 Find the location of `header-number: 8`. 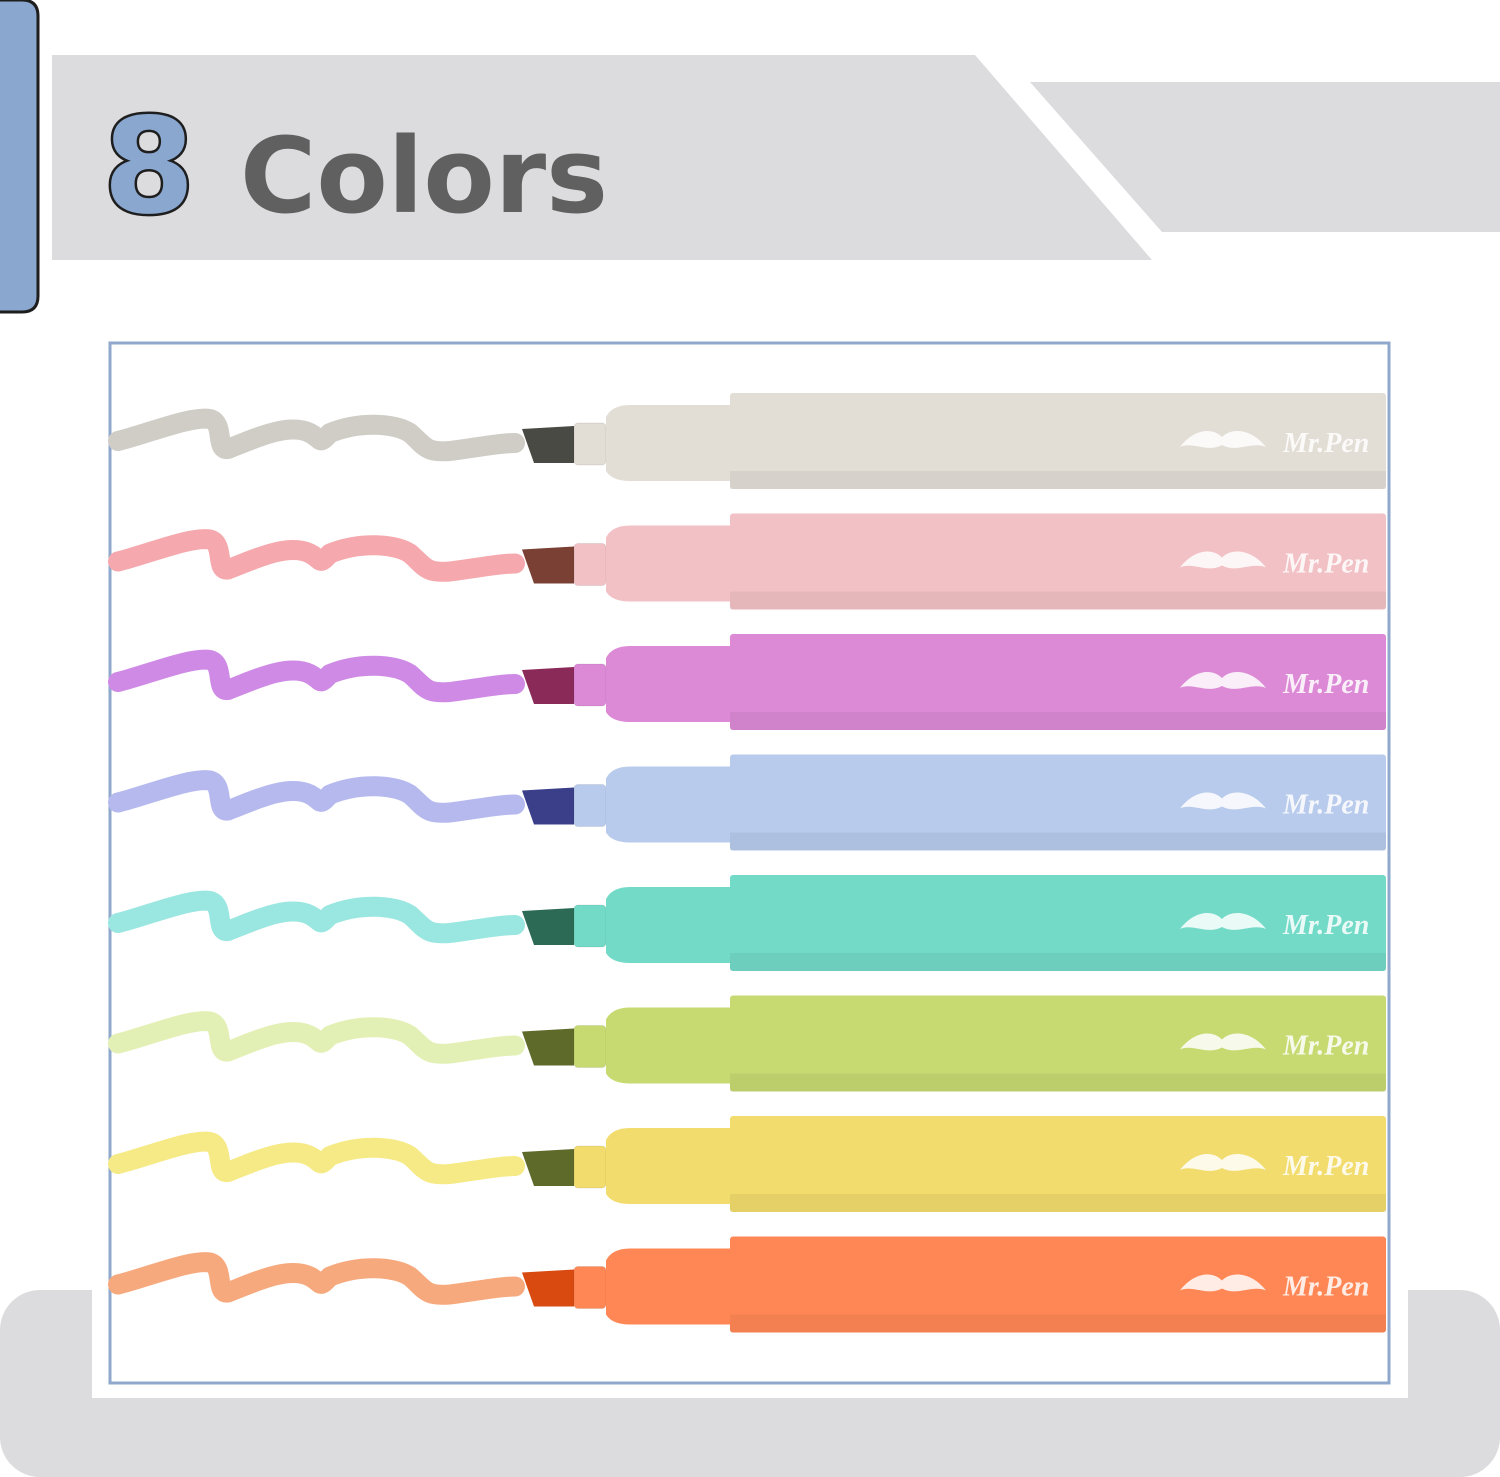

header-number: 8 is located at coordinates (149, 167).